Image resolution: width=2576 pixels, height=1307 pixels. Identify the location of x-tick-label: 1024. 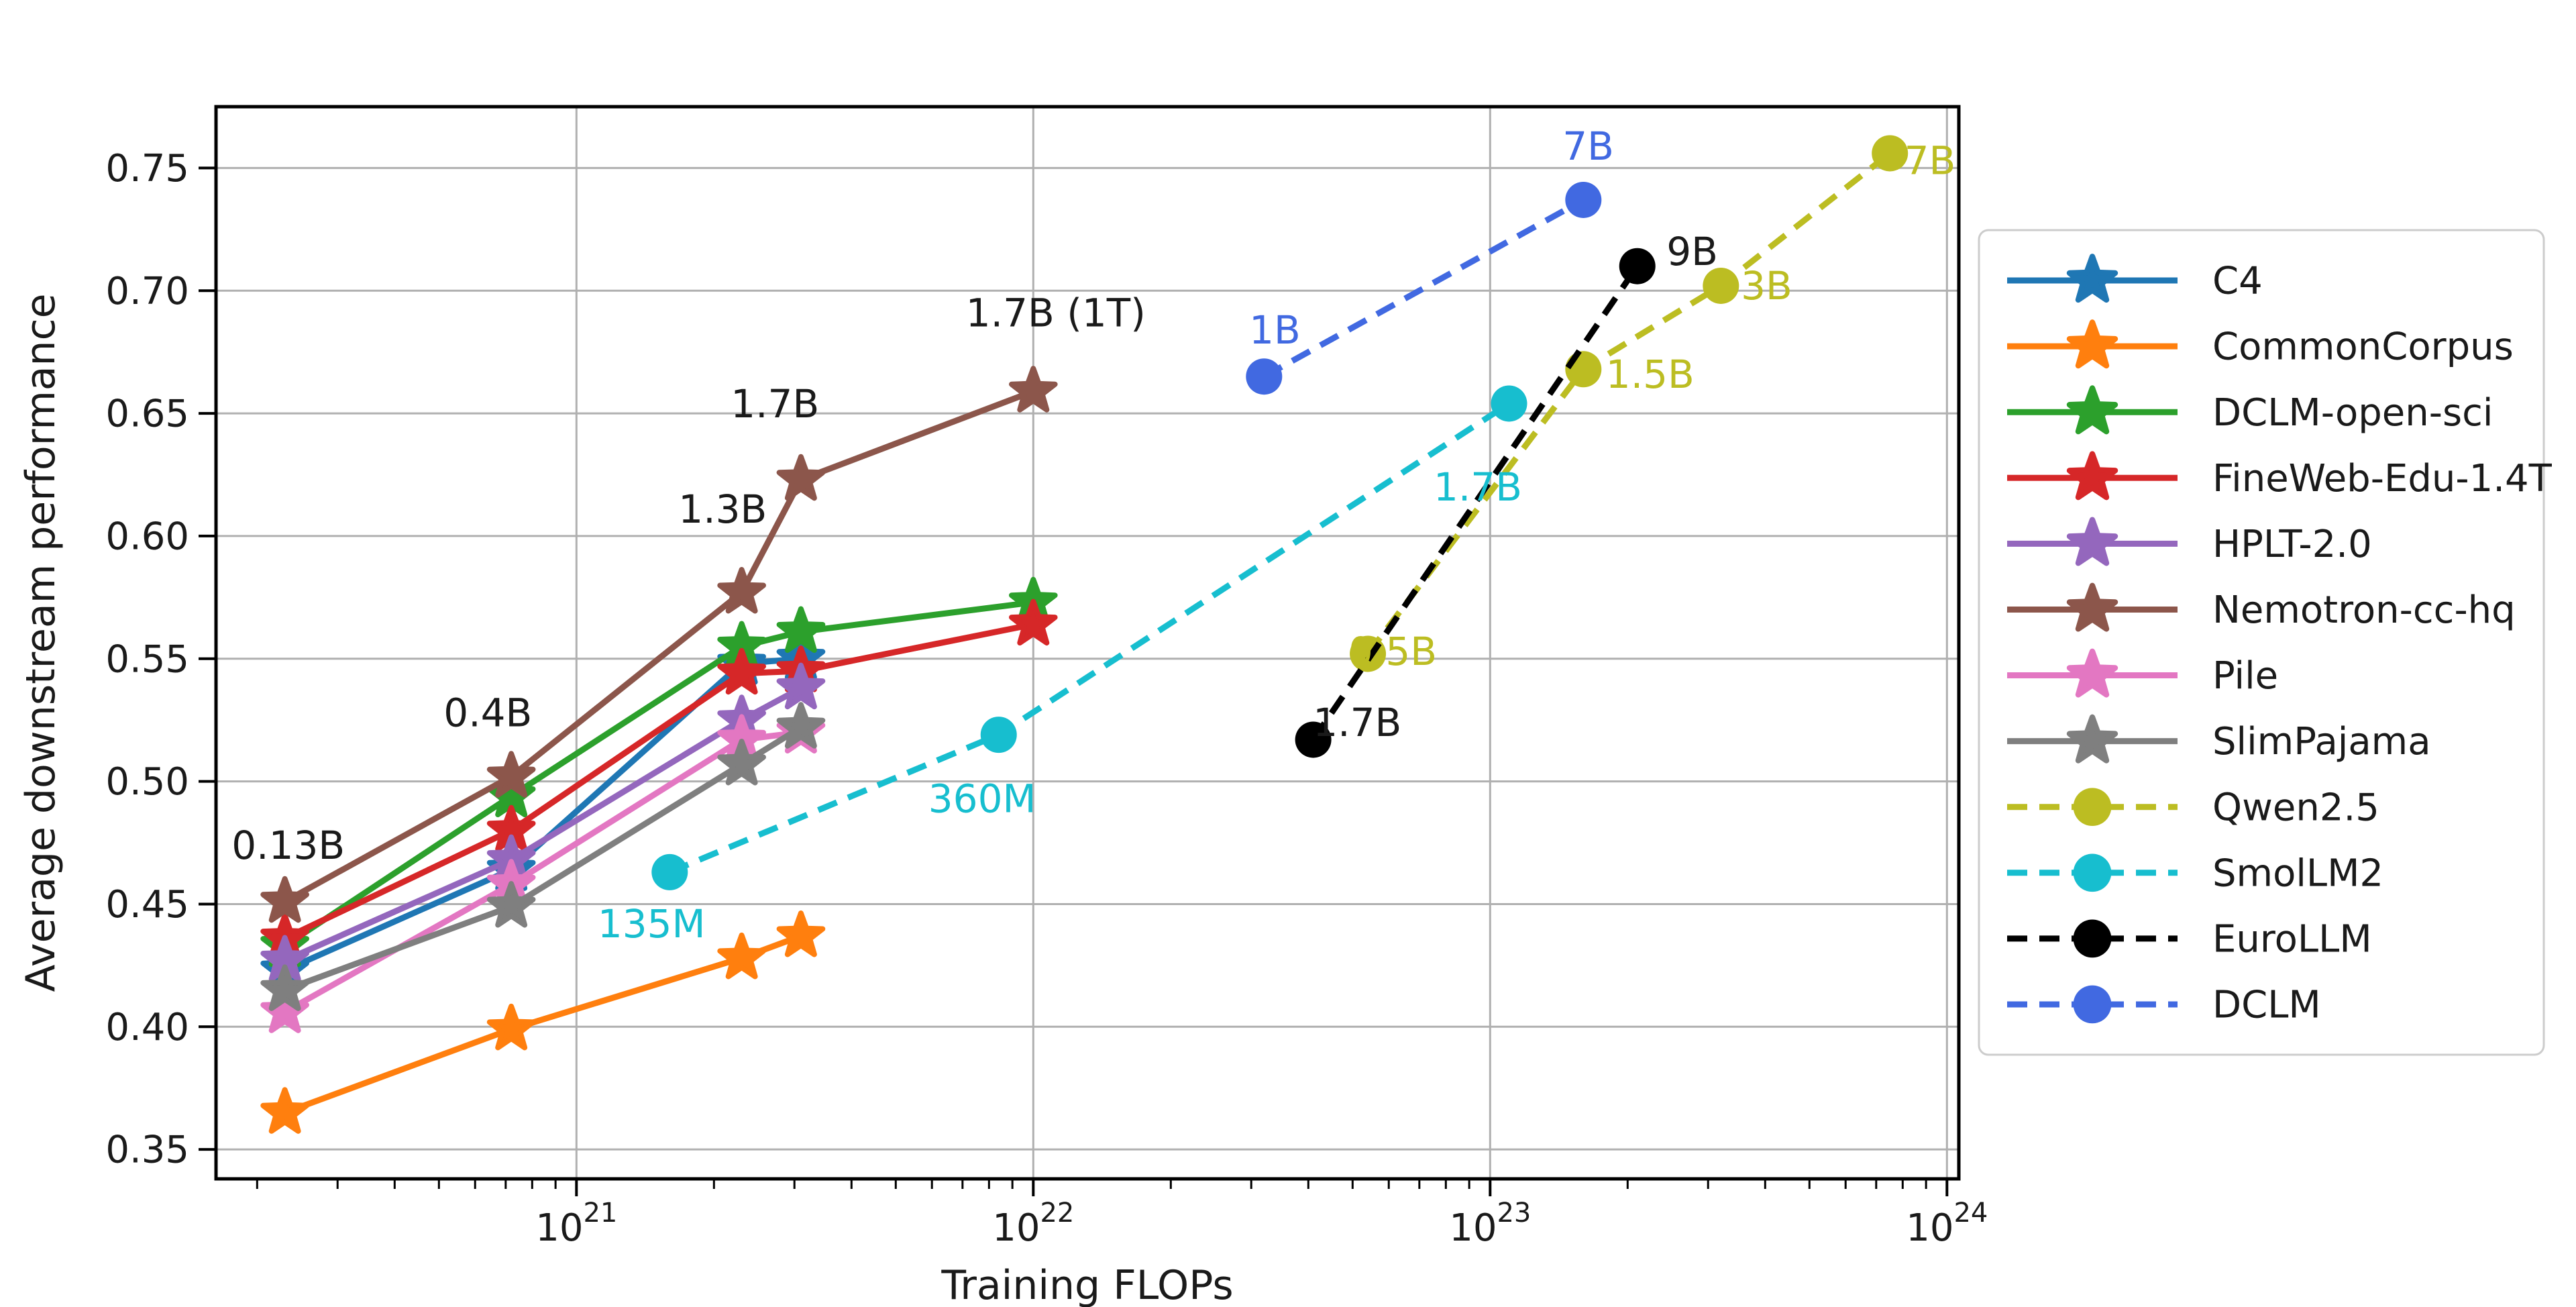
(1947, 1224).